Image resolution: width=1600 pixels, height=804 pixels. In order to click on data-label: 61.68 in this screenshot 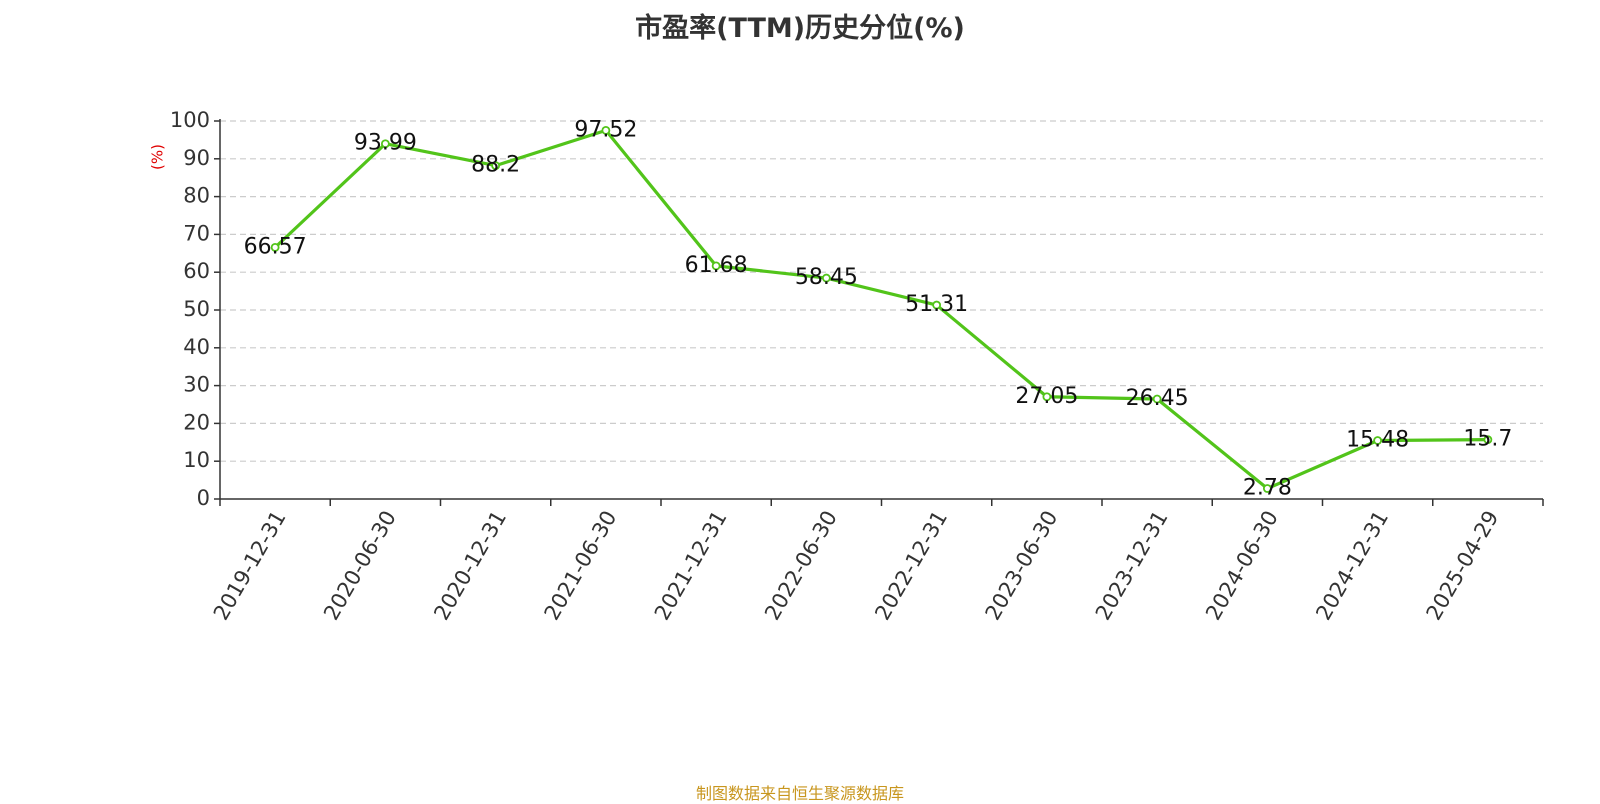, I will do `click(716, 265)`.